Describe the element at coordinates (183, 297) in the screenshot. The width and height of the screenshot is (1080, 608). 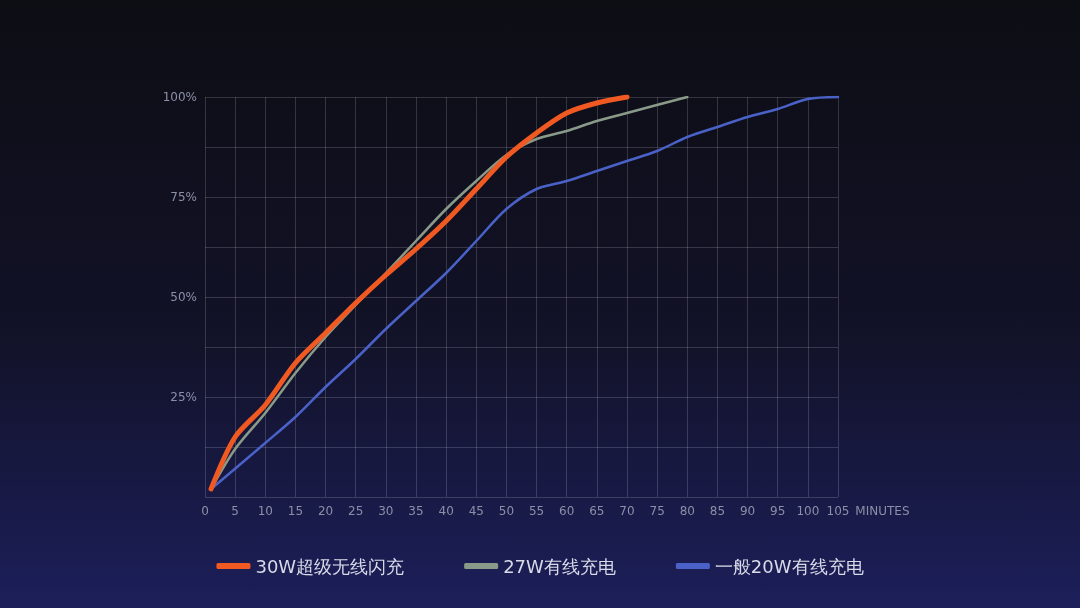
I see `y-tick-label: 50%` at that location.